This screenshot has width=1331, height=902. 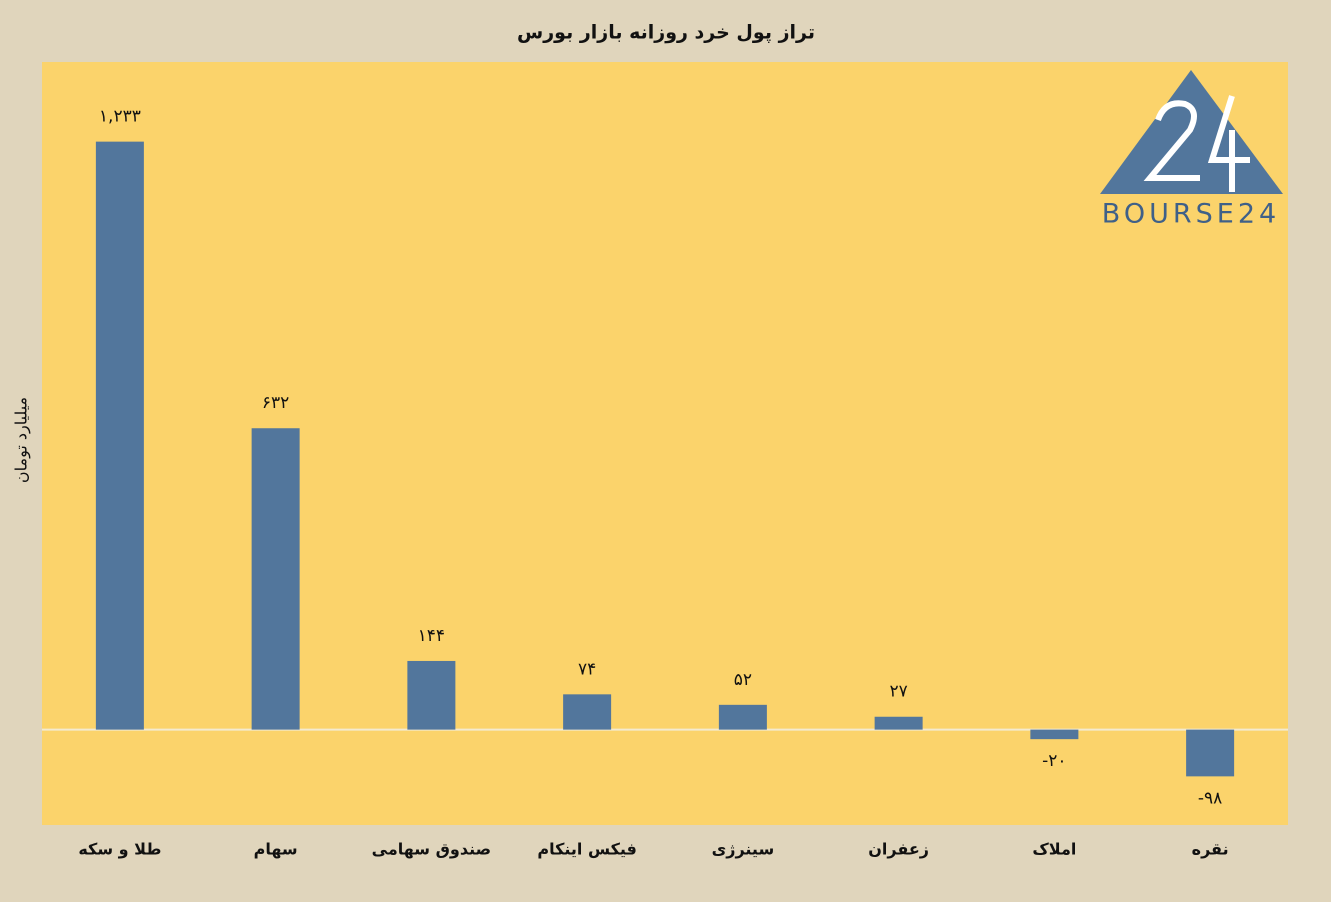 I want to click on value-label: ۶۳۲, so click(x=275, y=403).